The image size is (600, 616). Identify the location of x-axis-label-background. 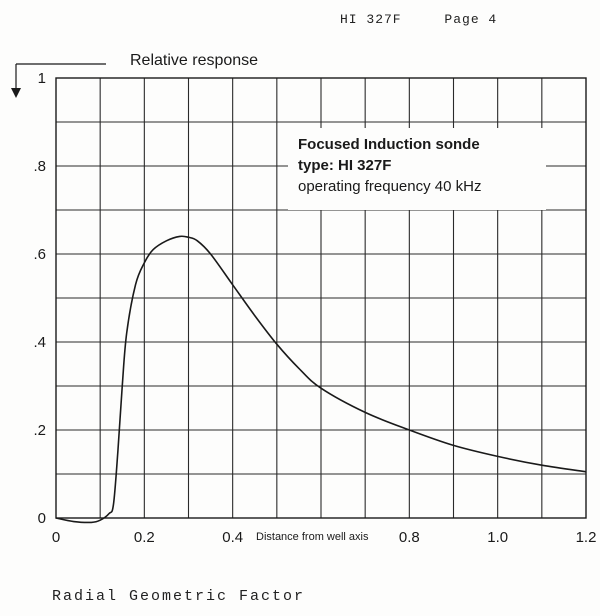
(312, 537).